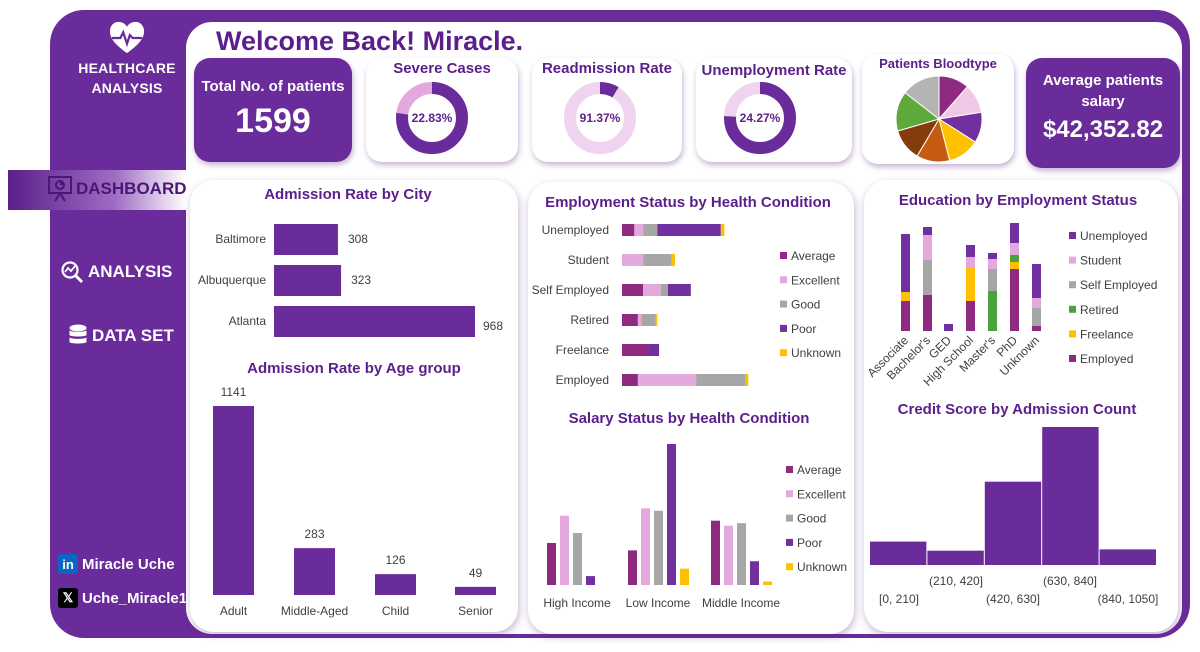 The image size is (1200, 652). Describe the element at coordinates (607, 68) in the screenshot. I see `kpi-readmission-title: Readmission Rate` at that location.